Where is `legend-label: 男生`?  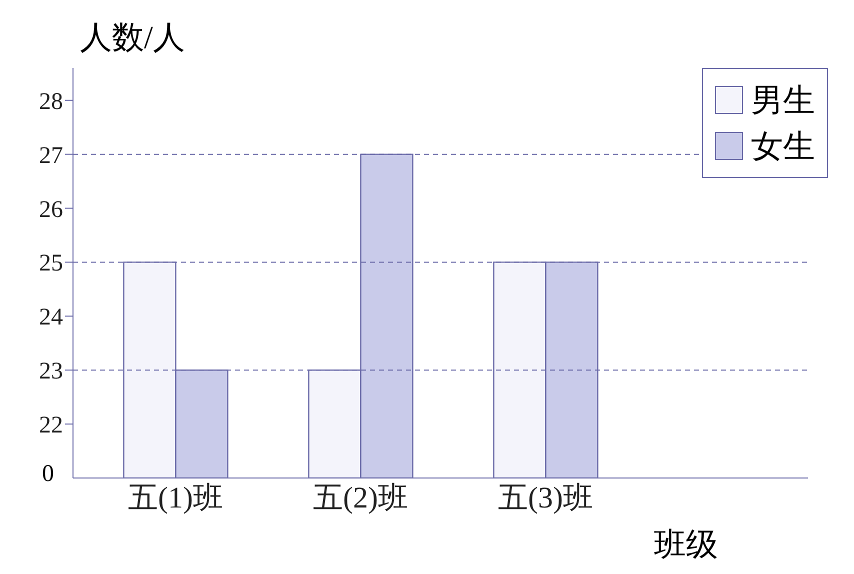
legend-label: 男生 is located at coordinates (783, 100).